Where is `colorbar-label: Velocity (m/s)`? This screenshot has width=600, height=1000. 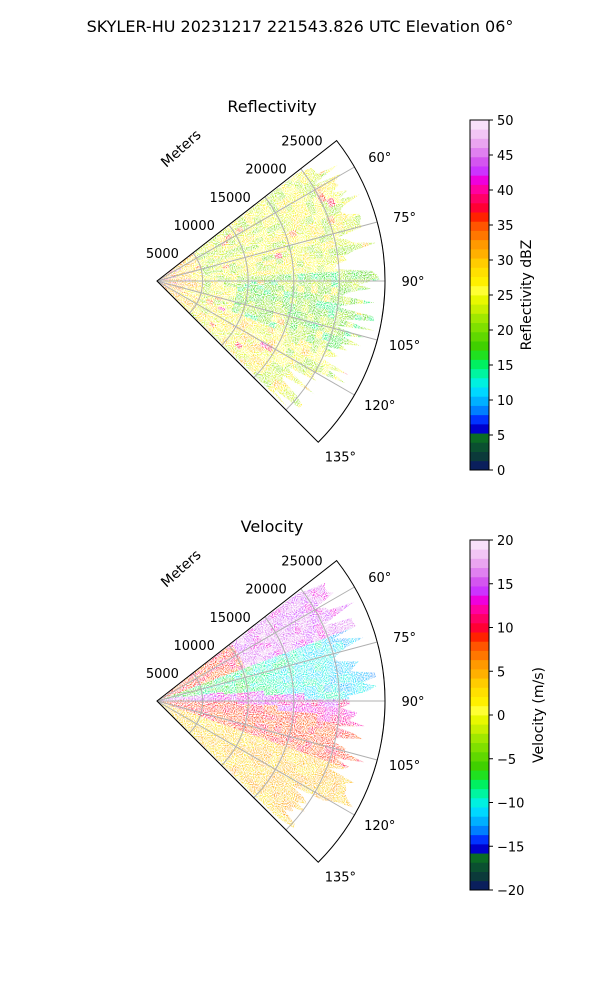
colorbar-label: Velocity (m/s) is located at coordinates (539, 715).